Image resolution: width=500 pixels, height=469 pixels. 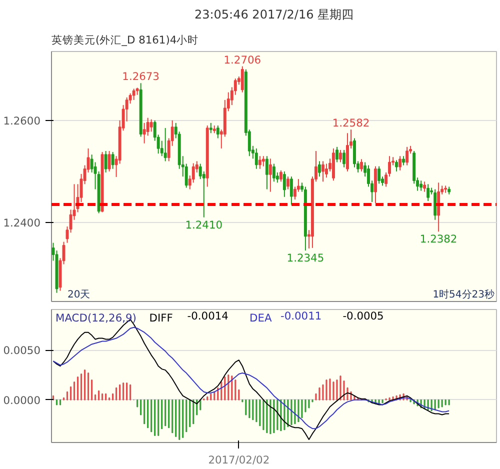 I want to click on annotation: 1.2382, so click(x=439, y=239).